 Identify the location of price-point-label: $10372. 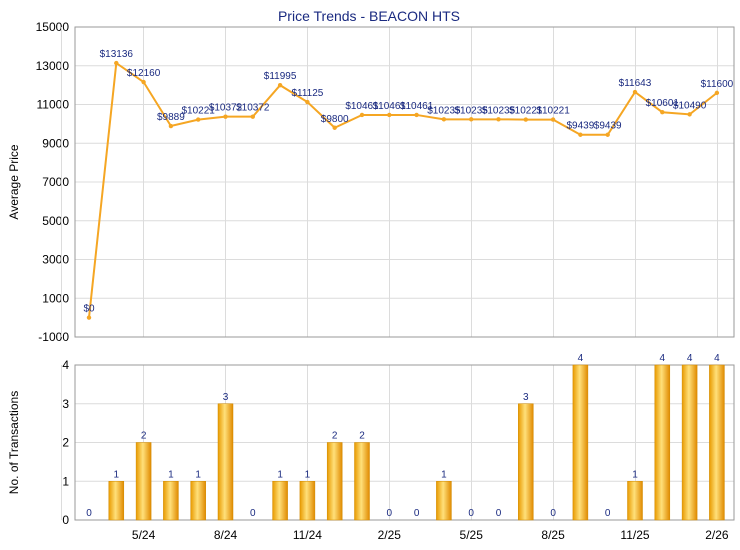
(253, 108).